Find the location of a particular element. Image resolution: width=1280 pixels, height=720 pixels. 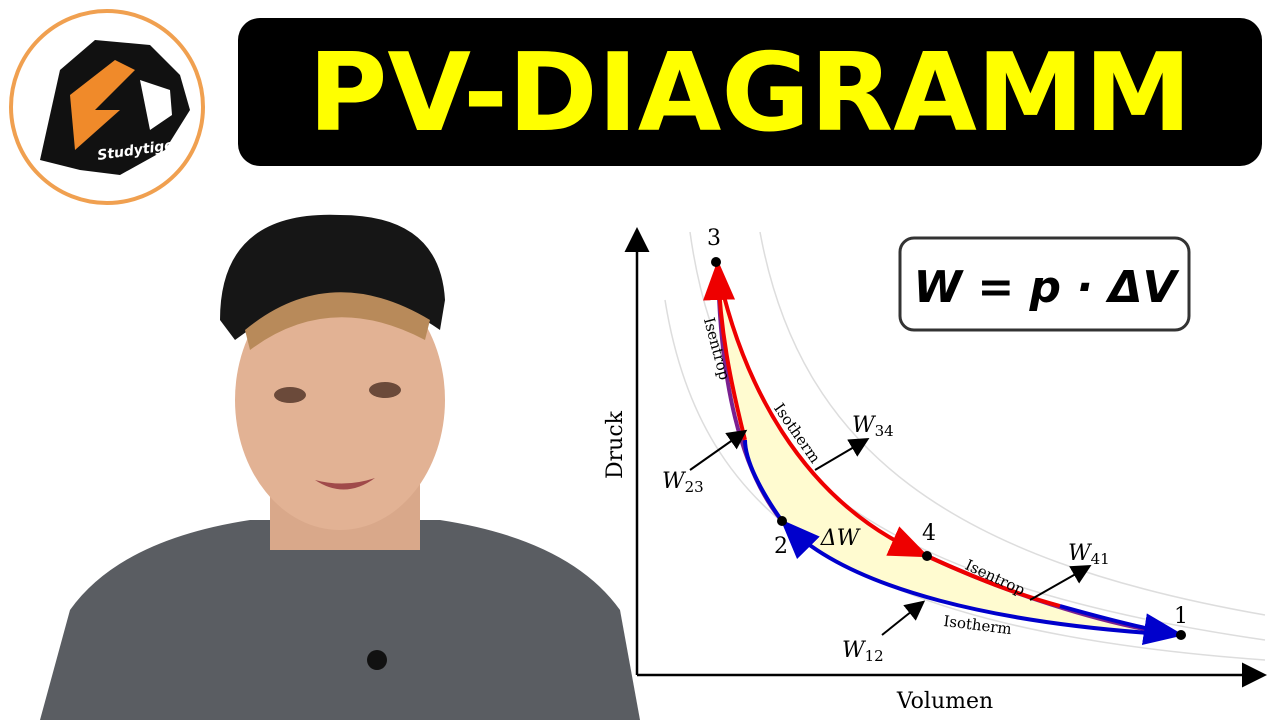

work-arrows is located at coordinates (890, 532).